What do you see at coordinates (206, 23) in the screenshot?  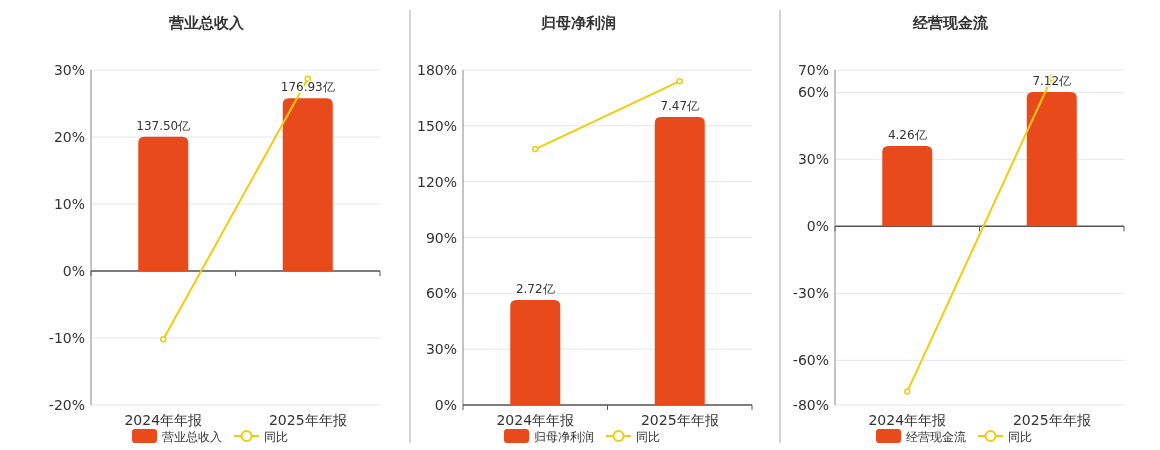 I see `chart-title: 营业总收入` at bounding box center [206, 23].